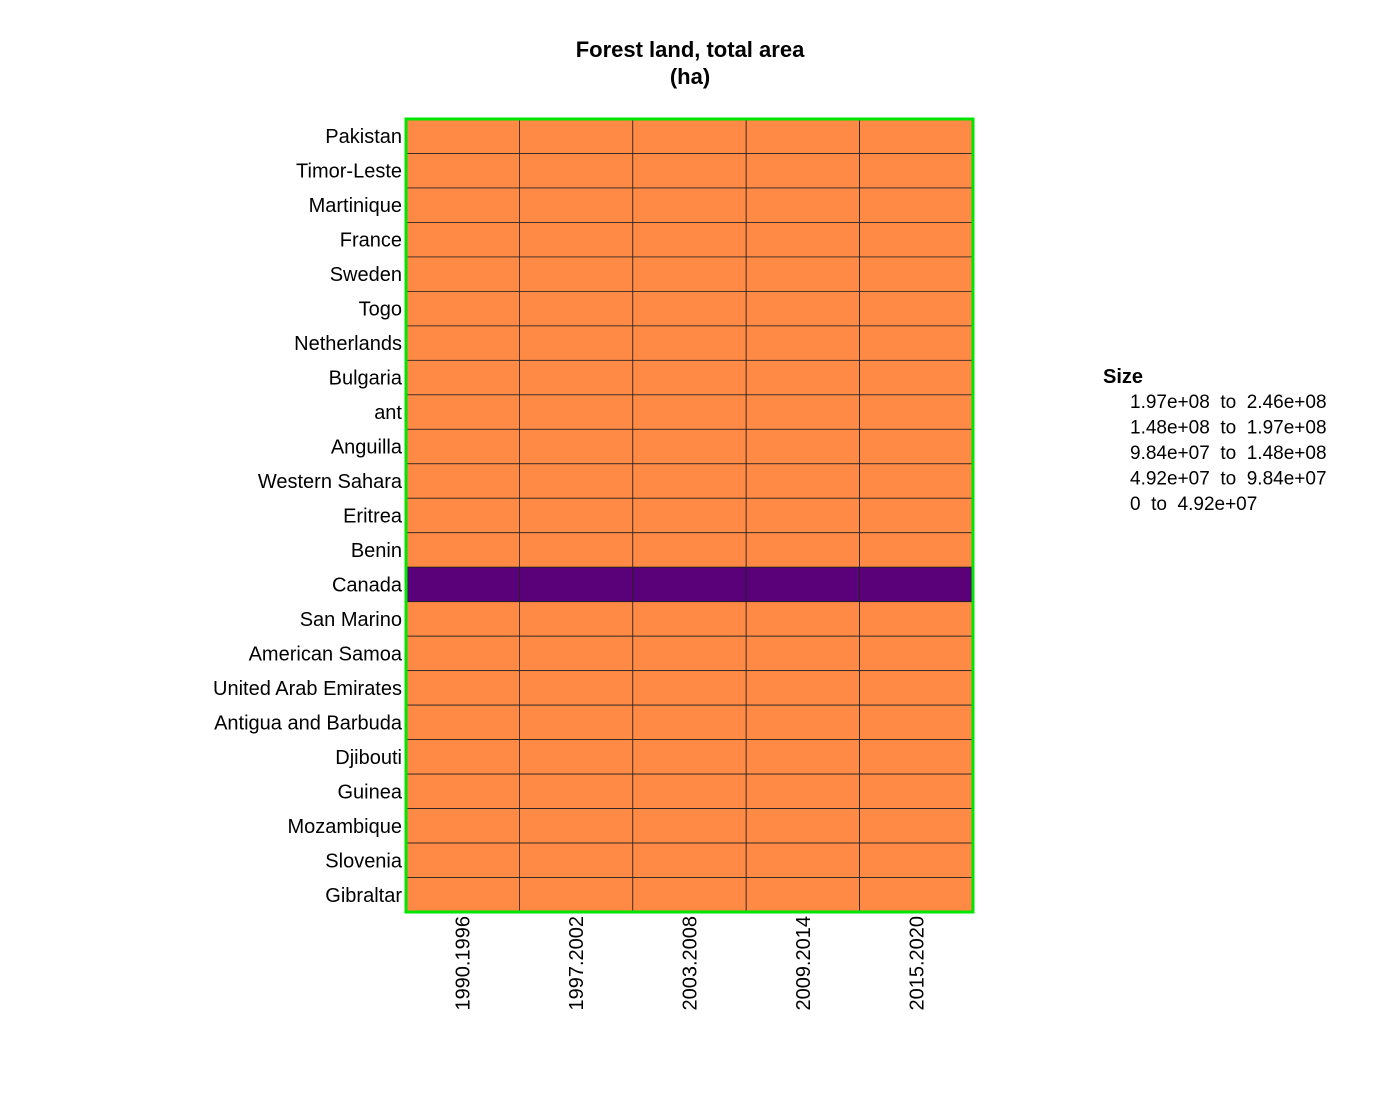 The image size is (1400, 1100). I want to click on column-label: 2003.2008, so click(691, 963).